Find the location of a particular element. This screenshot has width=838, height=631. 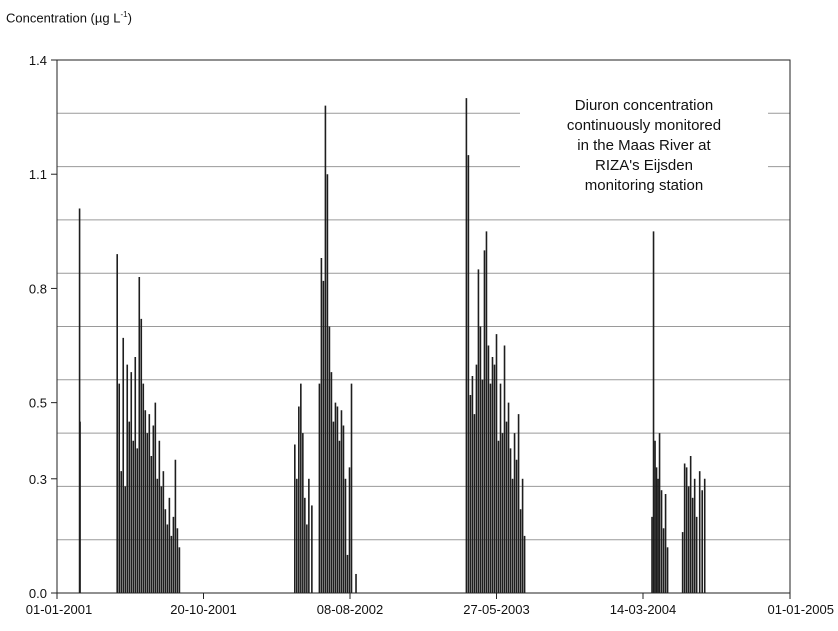

y-tick-label: 1.4 is located at coordinates (38, 60).